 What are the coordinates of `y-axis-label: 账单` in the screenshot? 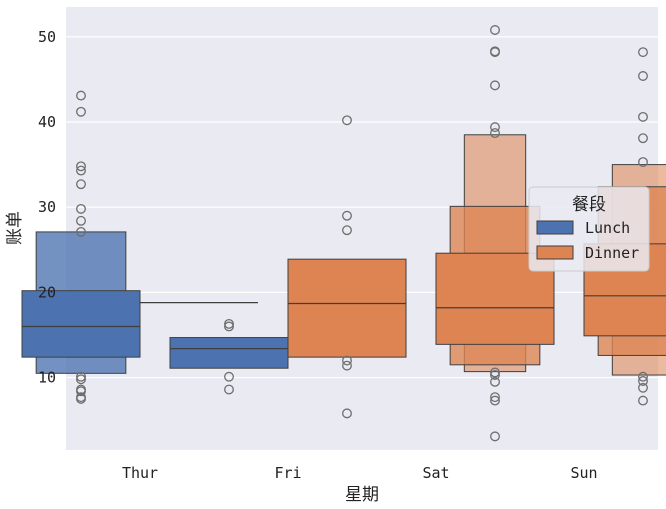 It's located at (15, 228).